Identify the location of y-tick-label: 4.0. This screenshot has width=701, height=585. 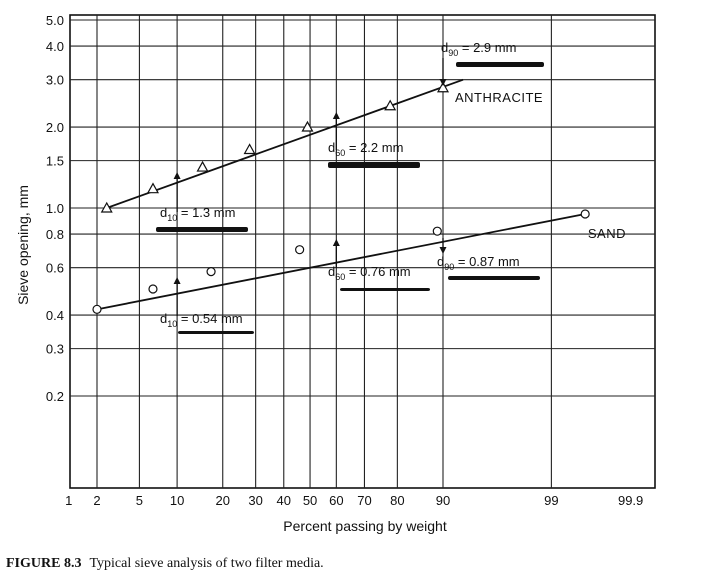
(55, 46).